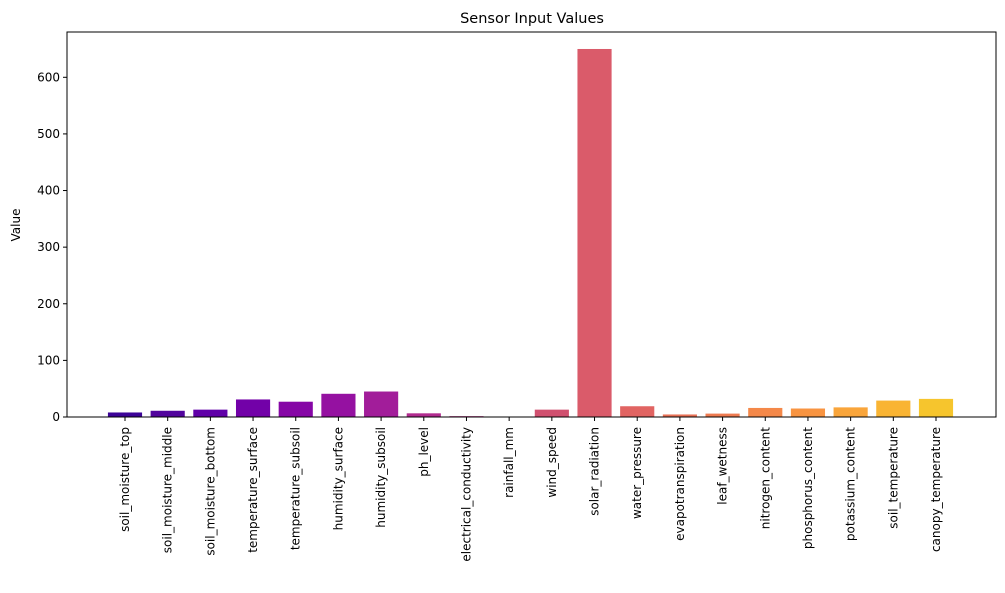 The width and height of the screenshot is (1005, 593). What do you see at coordinates (210, 491) in the screenshot?
I see `x-tick-label: soil_moisture_bottom` at bounding box center [210, 491].